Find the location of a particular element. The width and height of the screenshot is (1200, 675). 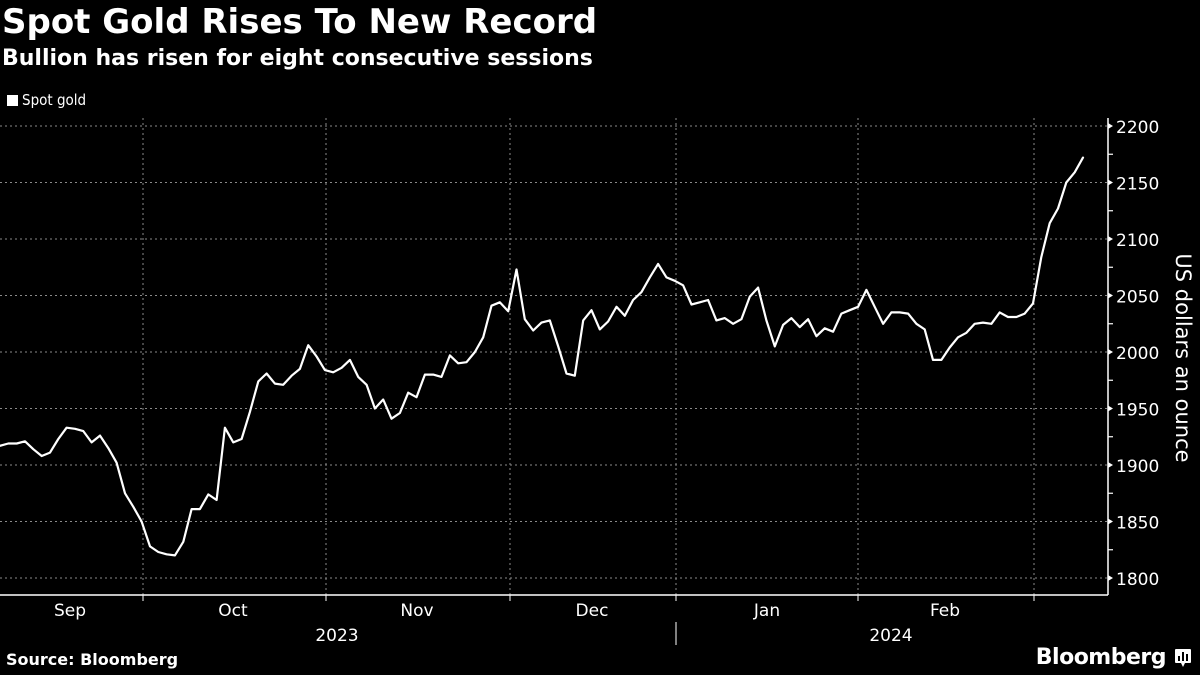

y-axis-ticks: 1800 1850 1900 1950 2000 2050 2100 2150 2200 is located at coordinates (1133, 354).